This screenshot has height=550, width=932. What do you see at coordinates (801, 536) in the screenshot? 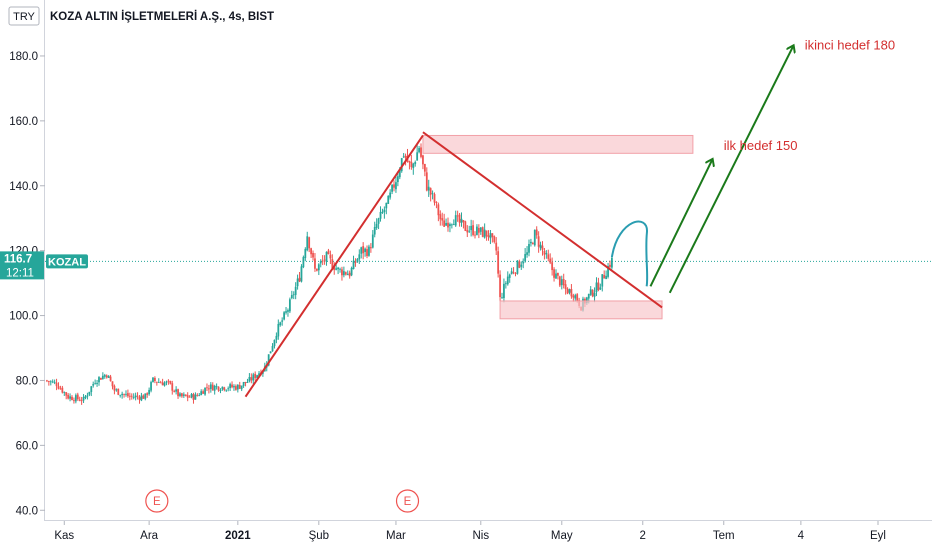
I see `x-tick-label: 4` at bounding box center [801, 536].